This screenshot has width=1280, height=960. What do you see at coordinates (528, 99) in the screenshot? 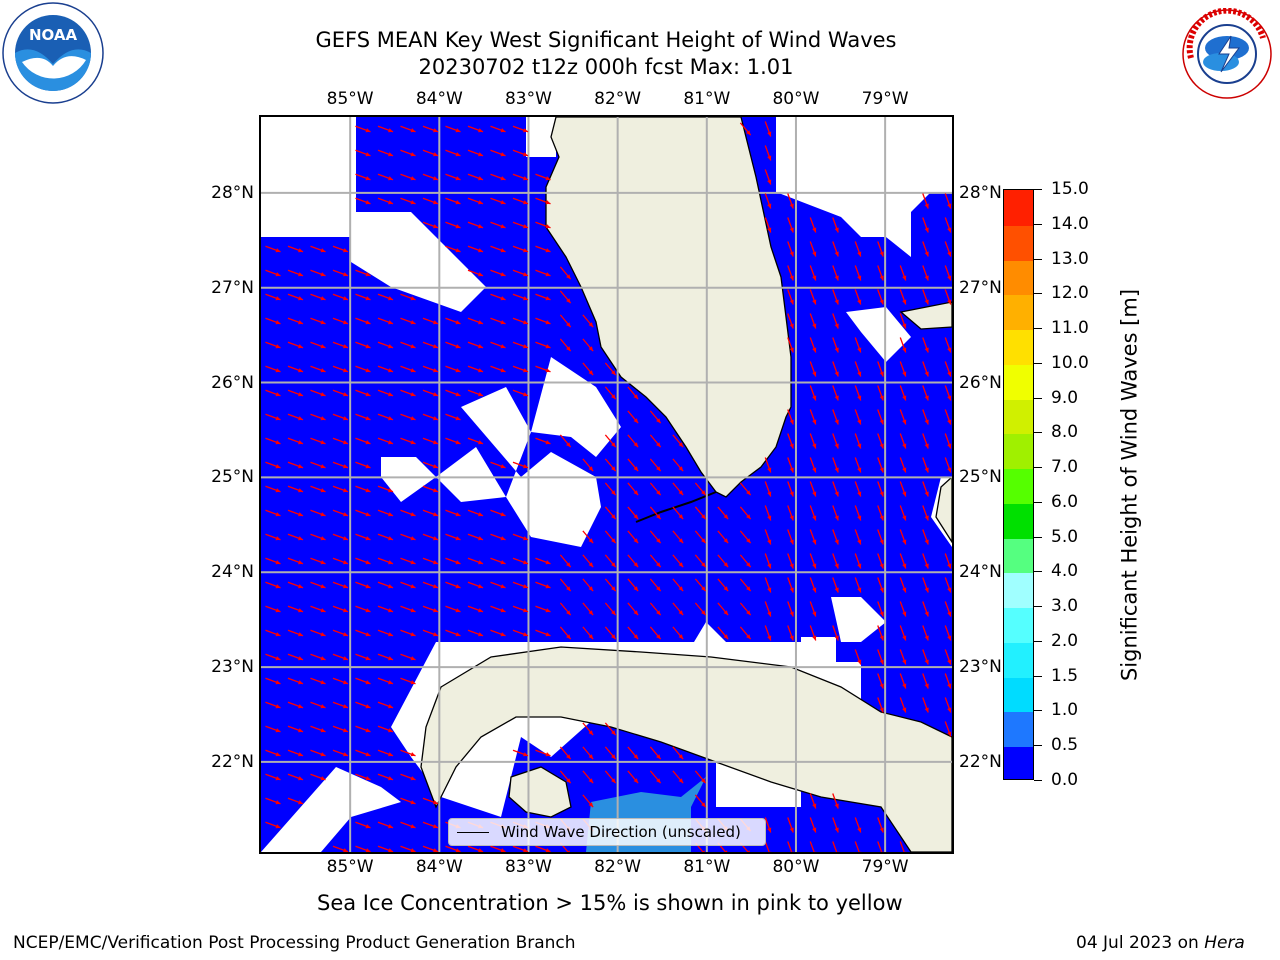
I see `lon-tick-label-top: 83°W` at bounding box center [528, 99].